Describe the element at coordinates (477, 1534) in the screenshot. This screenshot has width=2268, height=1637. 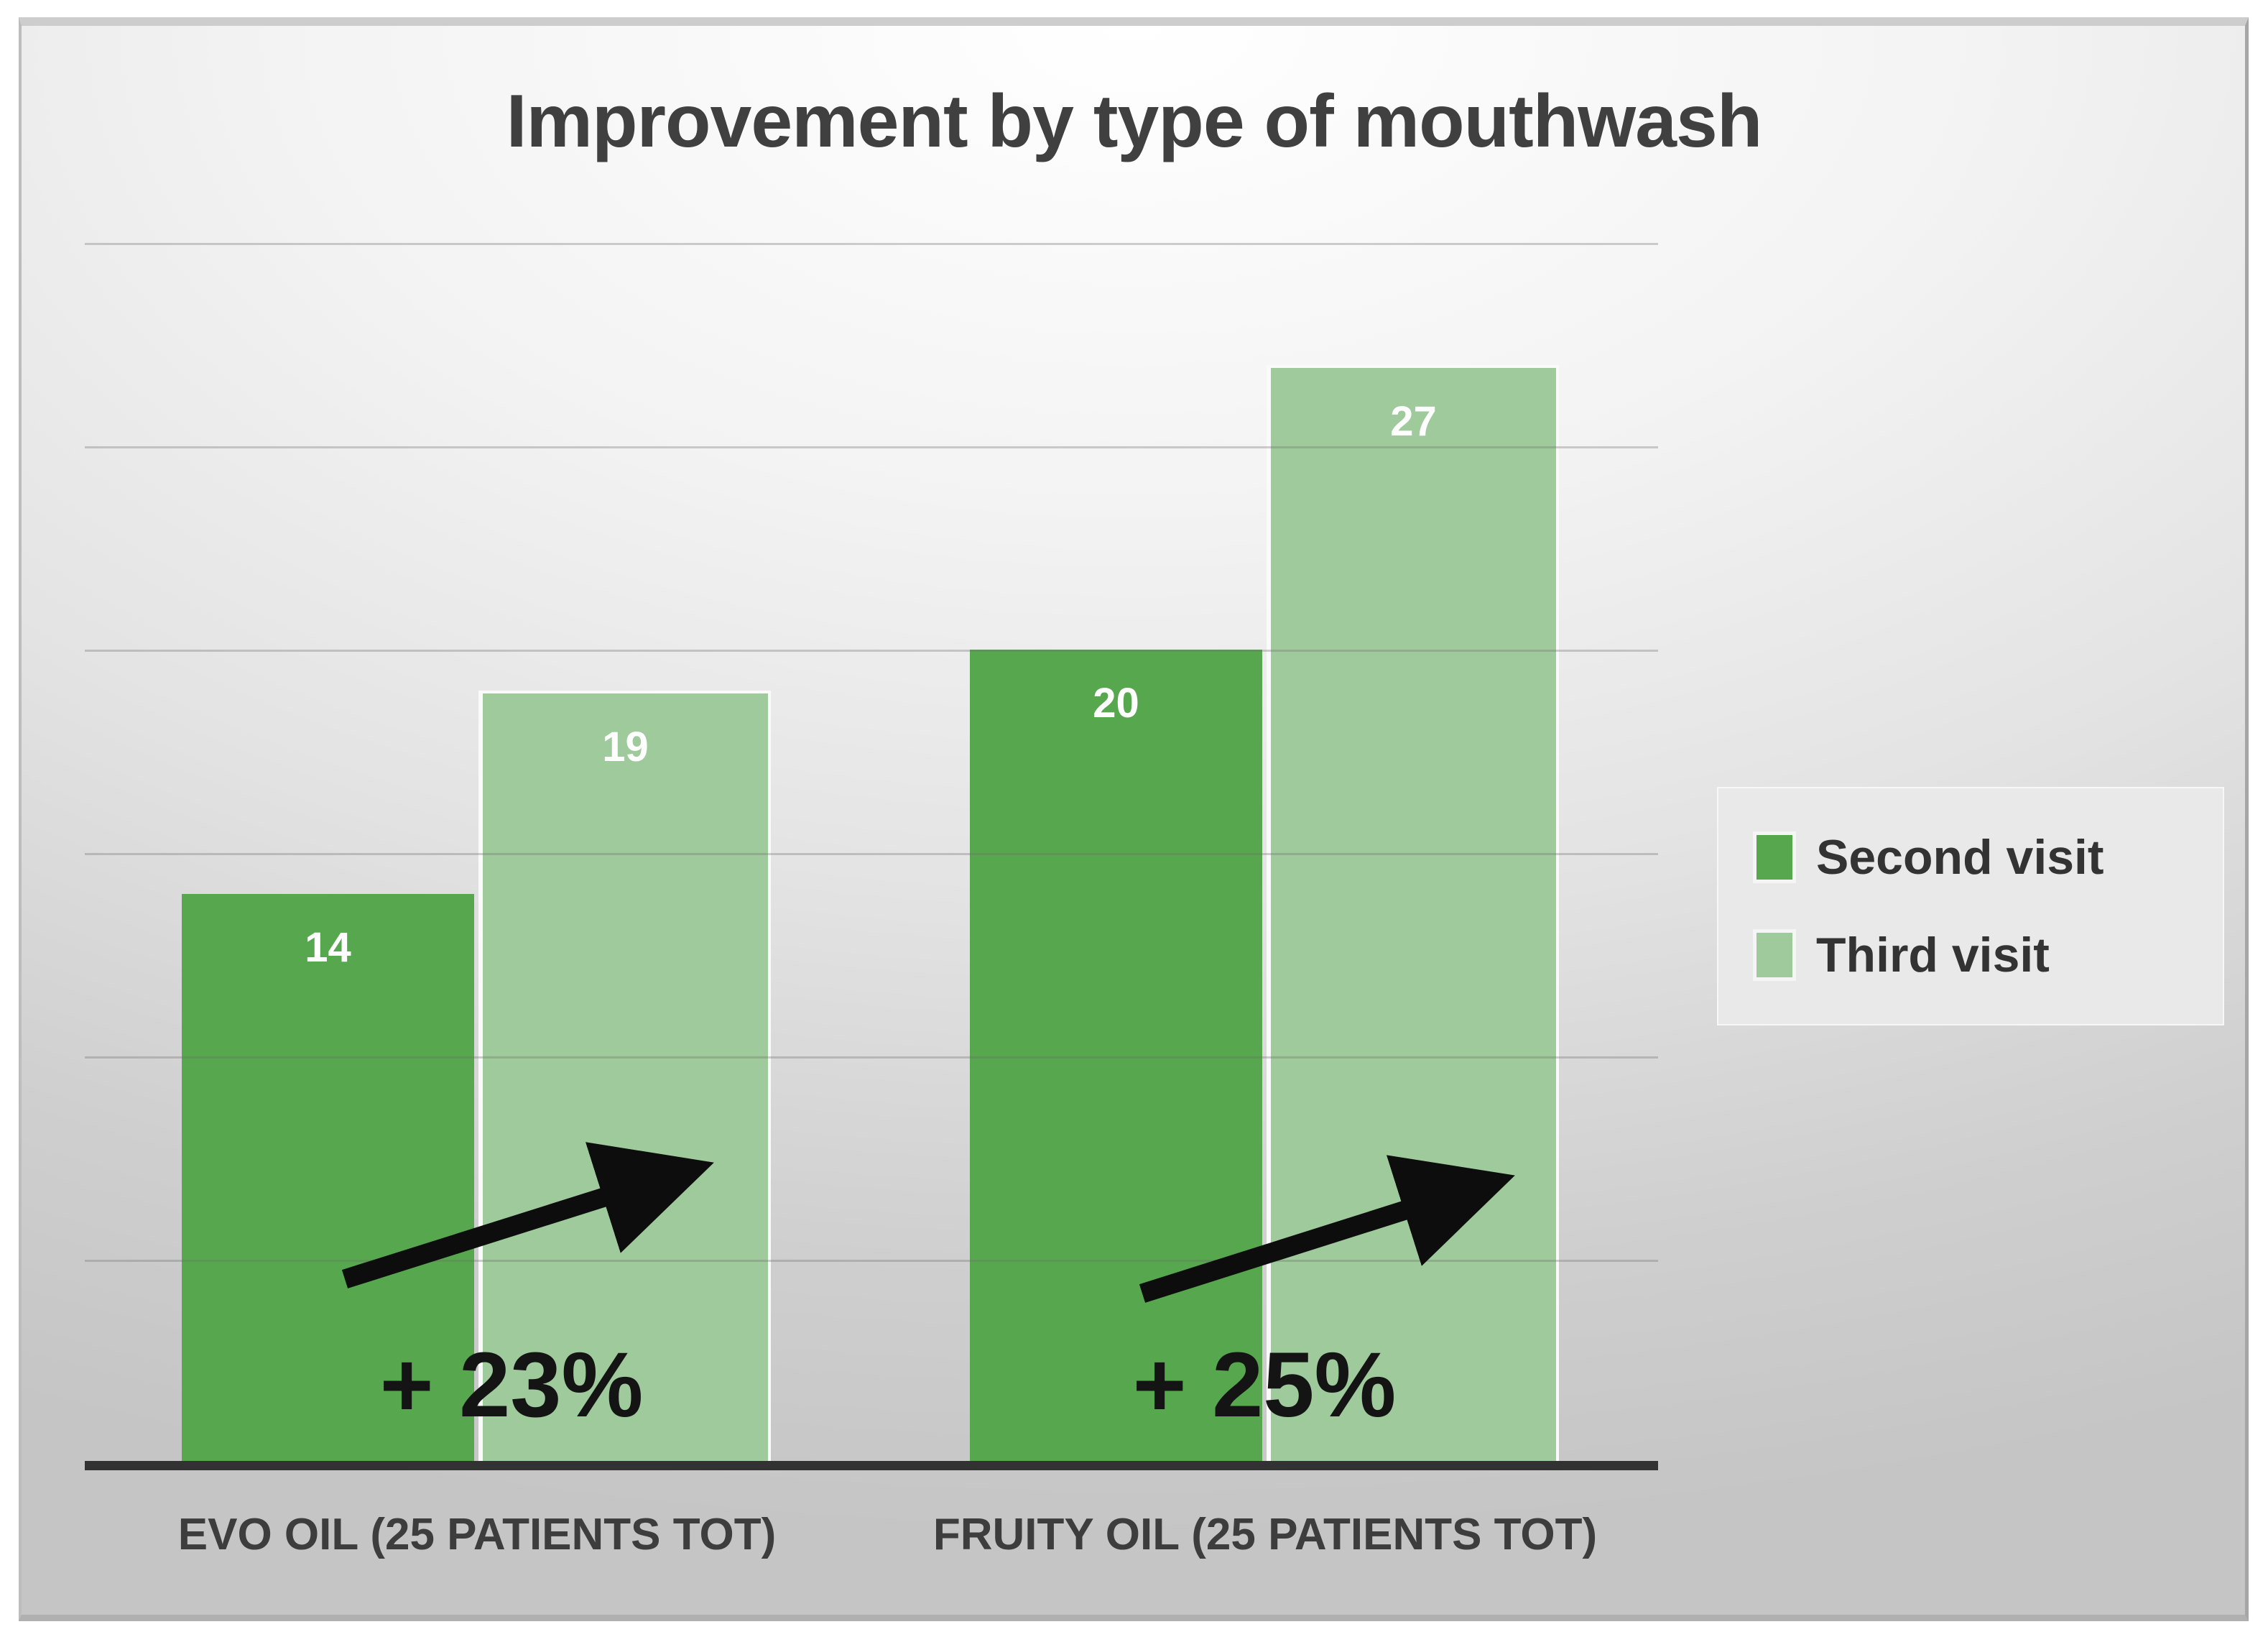
I see `category-label-evo-oil: EVO OIL (25 PATIENTS TOT)` at that location.